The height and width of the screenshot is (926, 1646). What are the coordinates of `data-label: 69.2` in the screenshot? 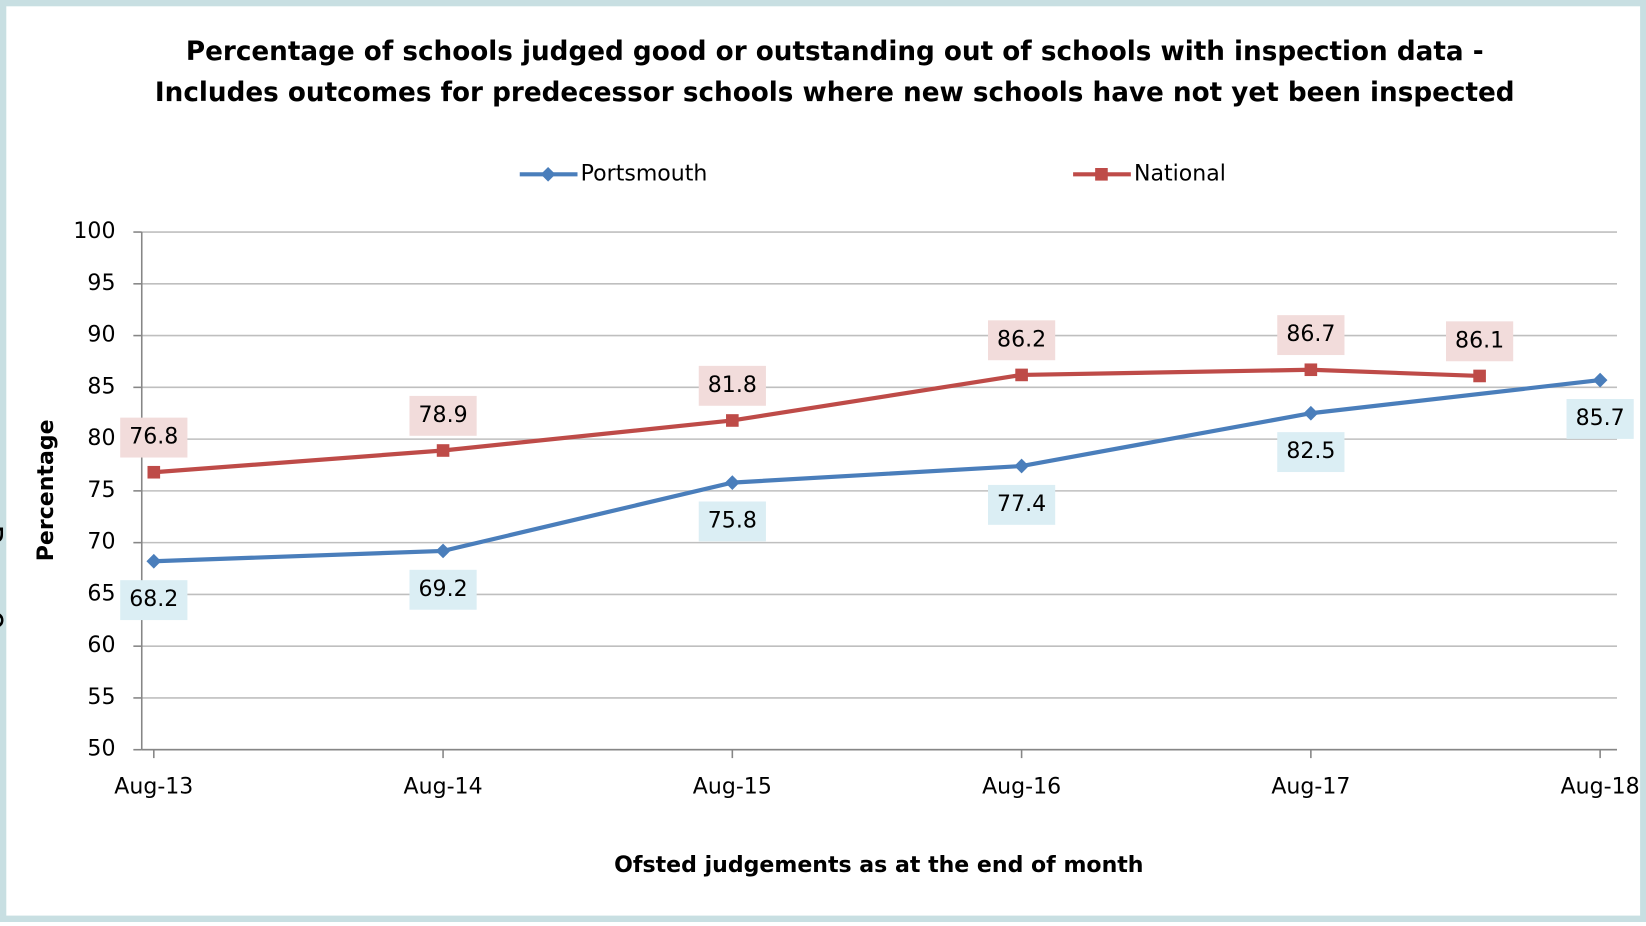 It's located at (443, 589).